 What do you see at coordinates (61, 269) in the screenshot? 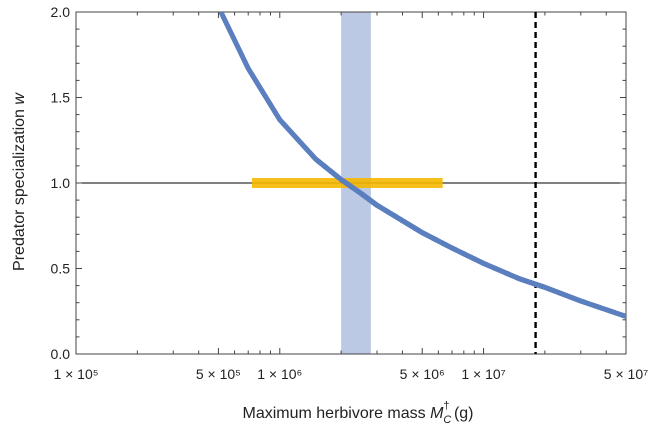
I see `y-tick-label: 0.5` at bounding box center [61, 269].